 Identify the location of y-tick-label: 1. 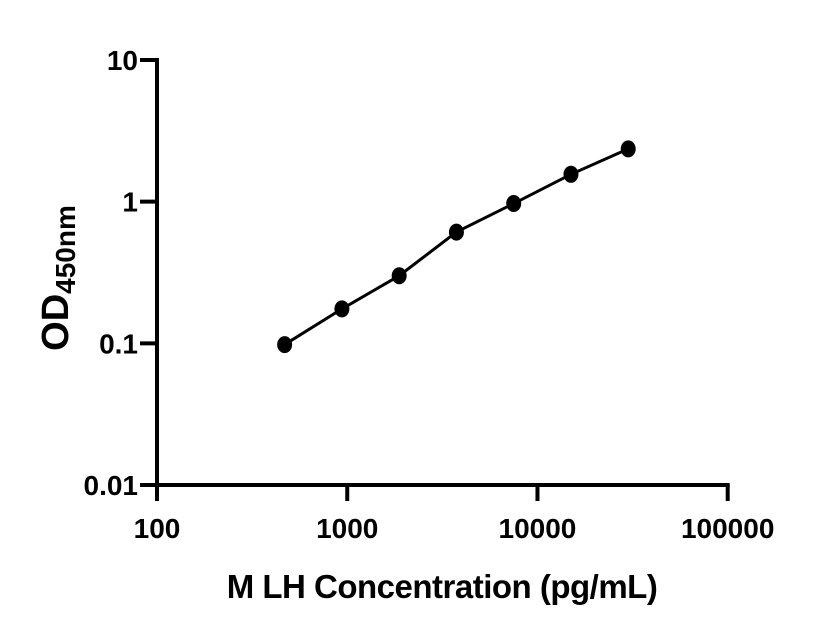
(130, 202).